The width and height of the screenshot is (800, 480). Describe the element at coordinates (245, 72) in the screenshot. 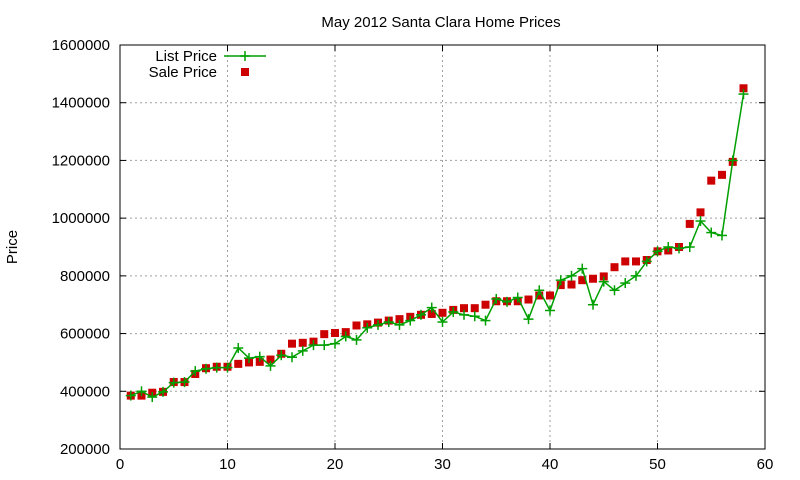

I see `legend-swatch-sale-price` at that location.